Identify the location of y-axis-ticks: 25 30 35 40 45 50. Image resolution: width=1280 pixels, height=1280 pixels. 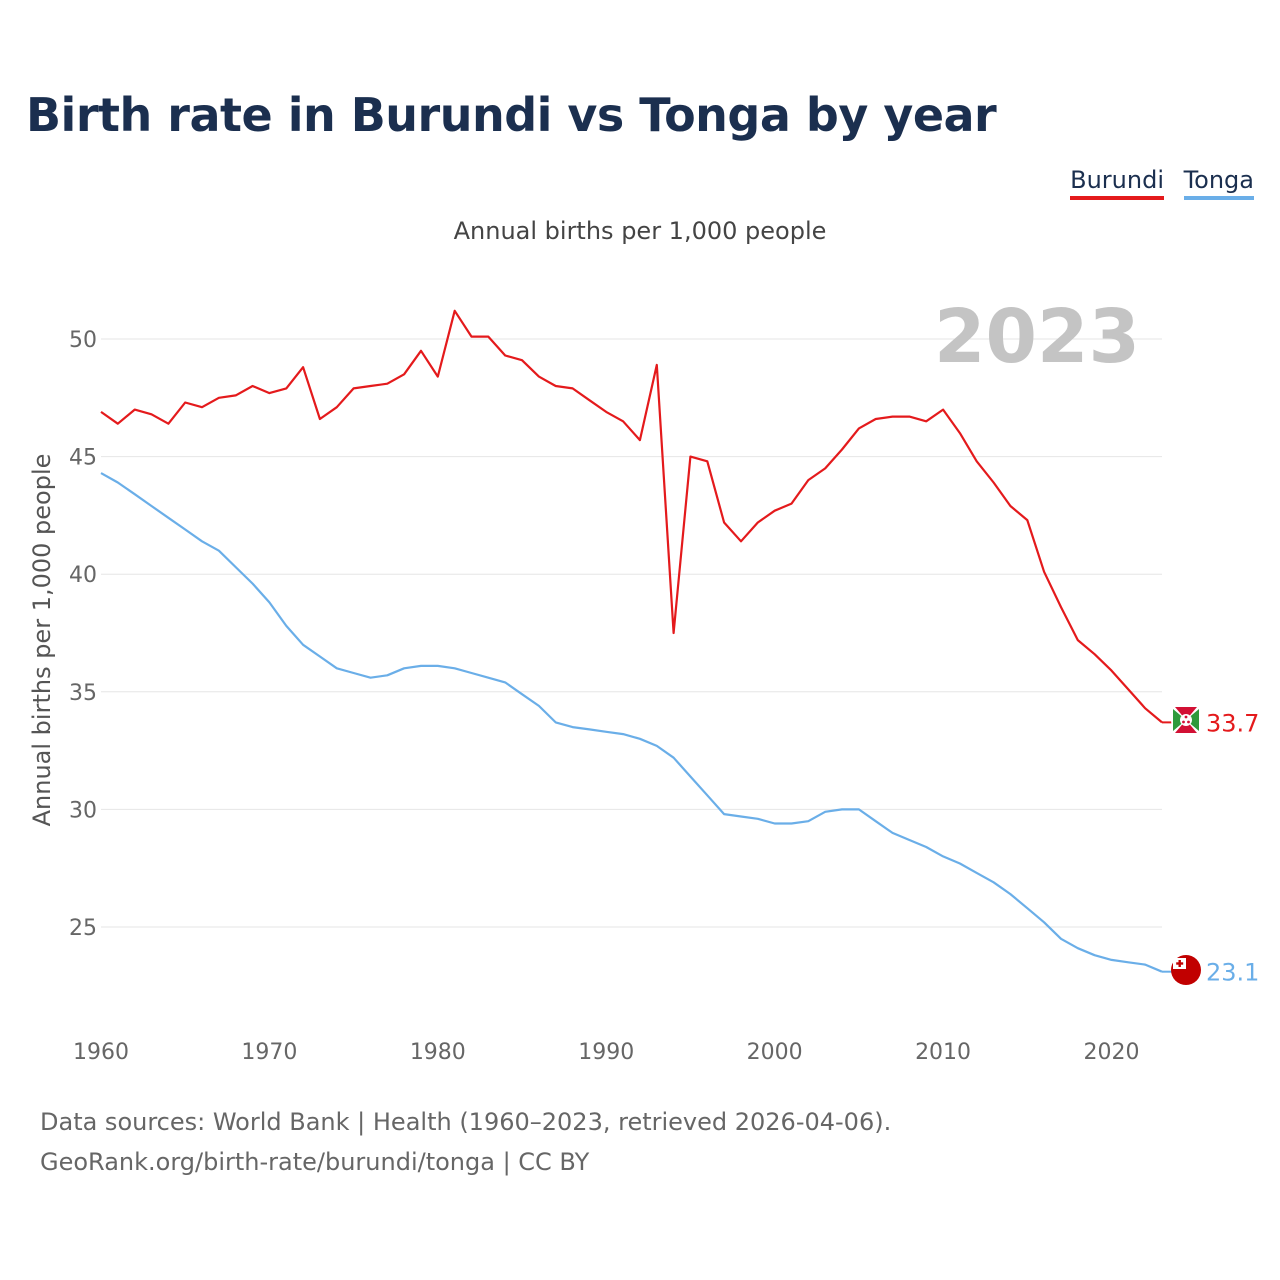
(83, 634).